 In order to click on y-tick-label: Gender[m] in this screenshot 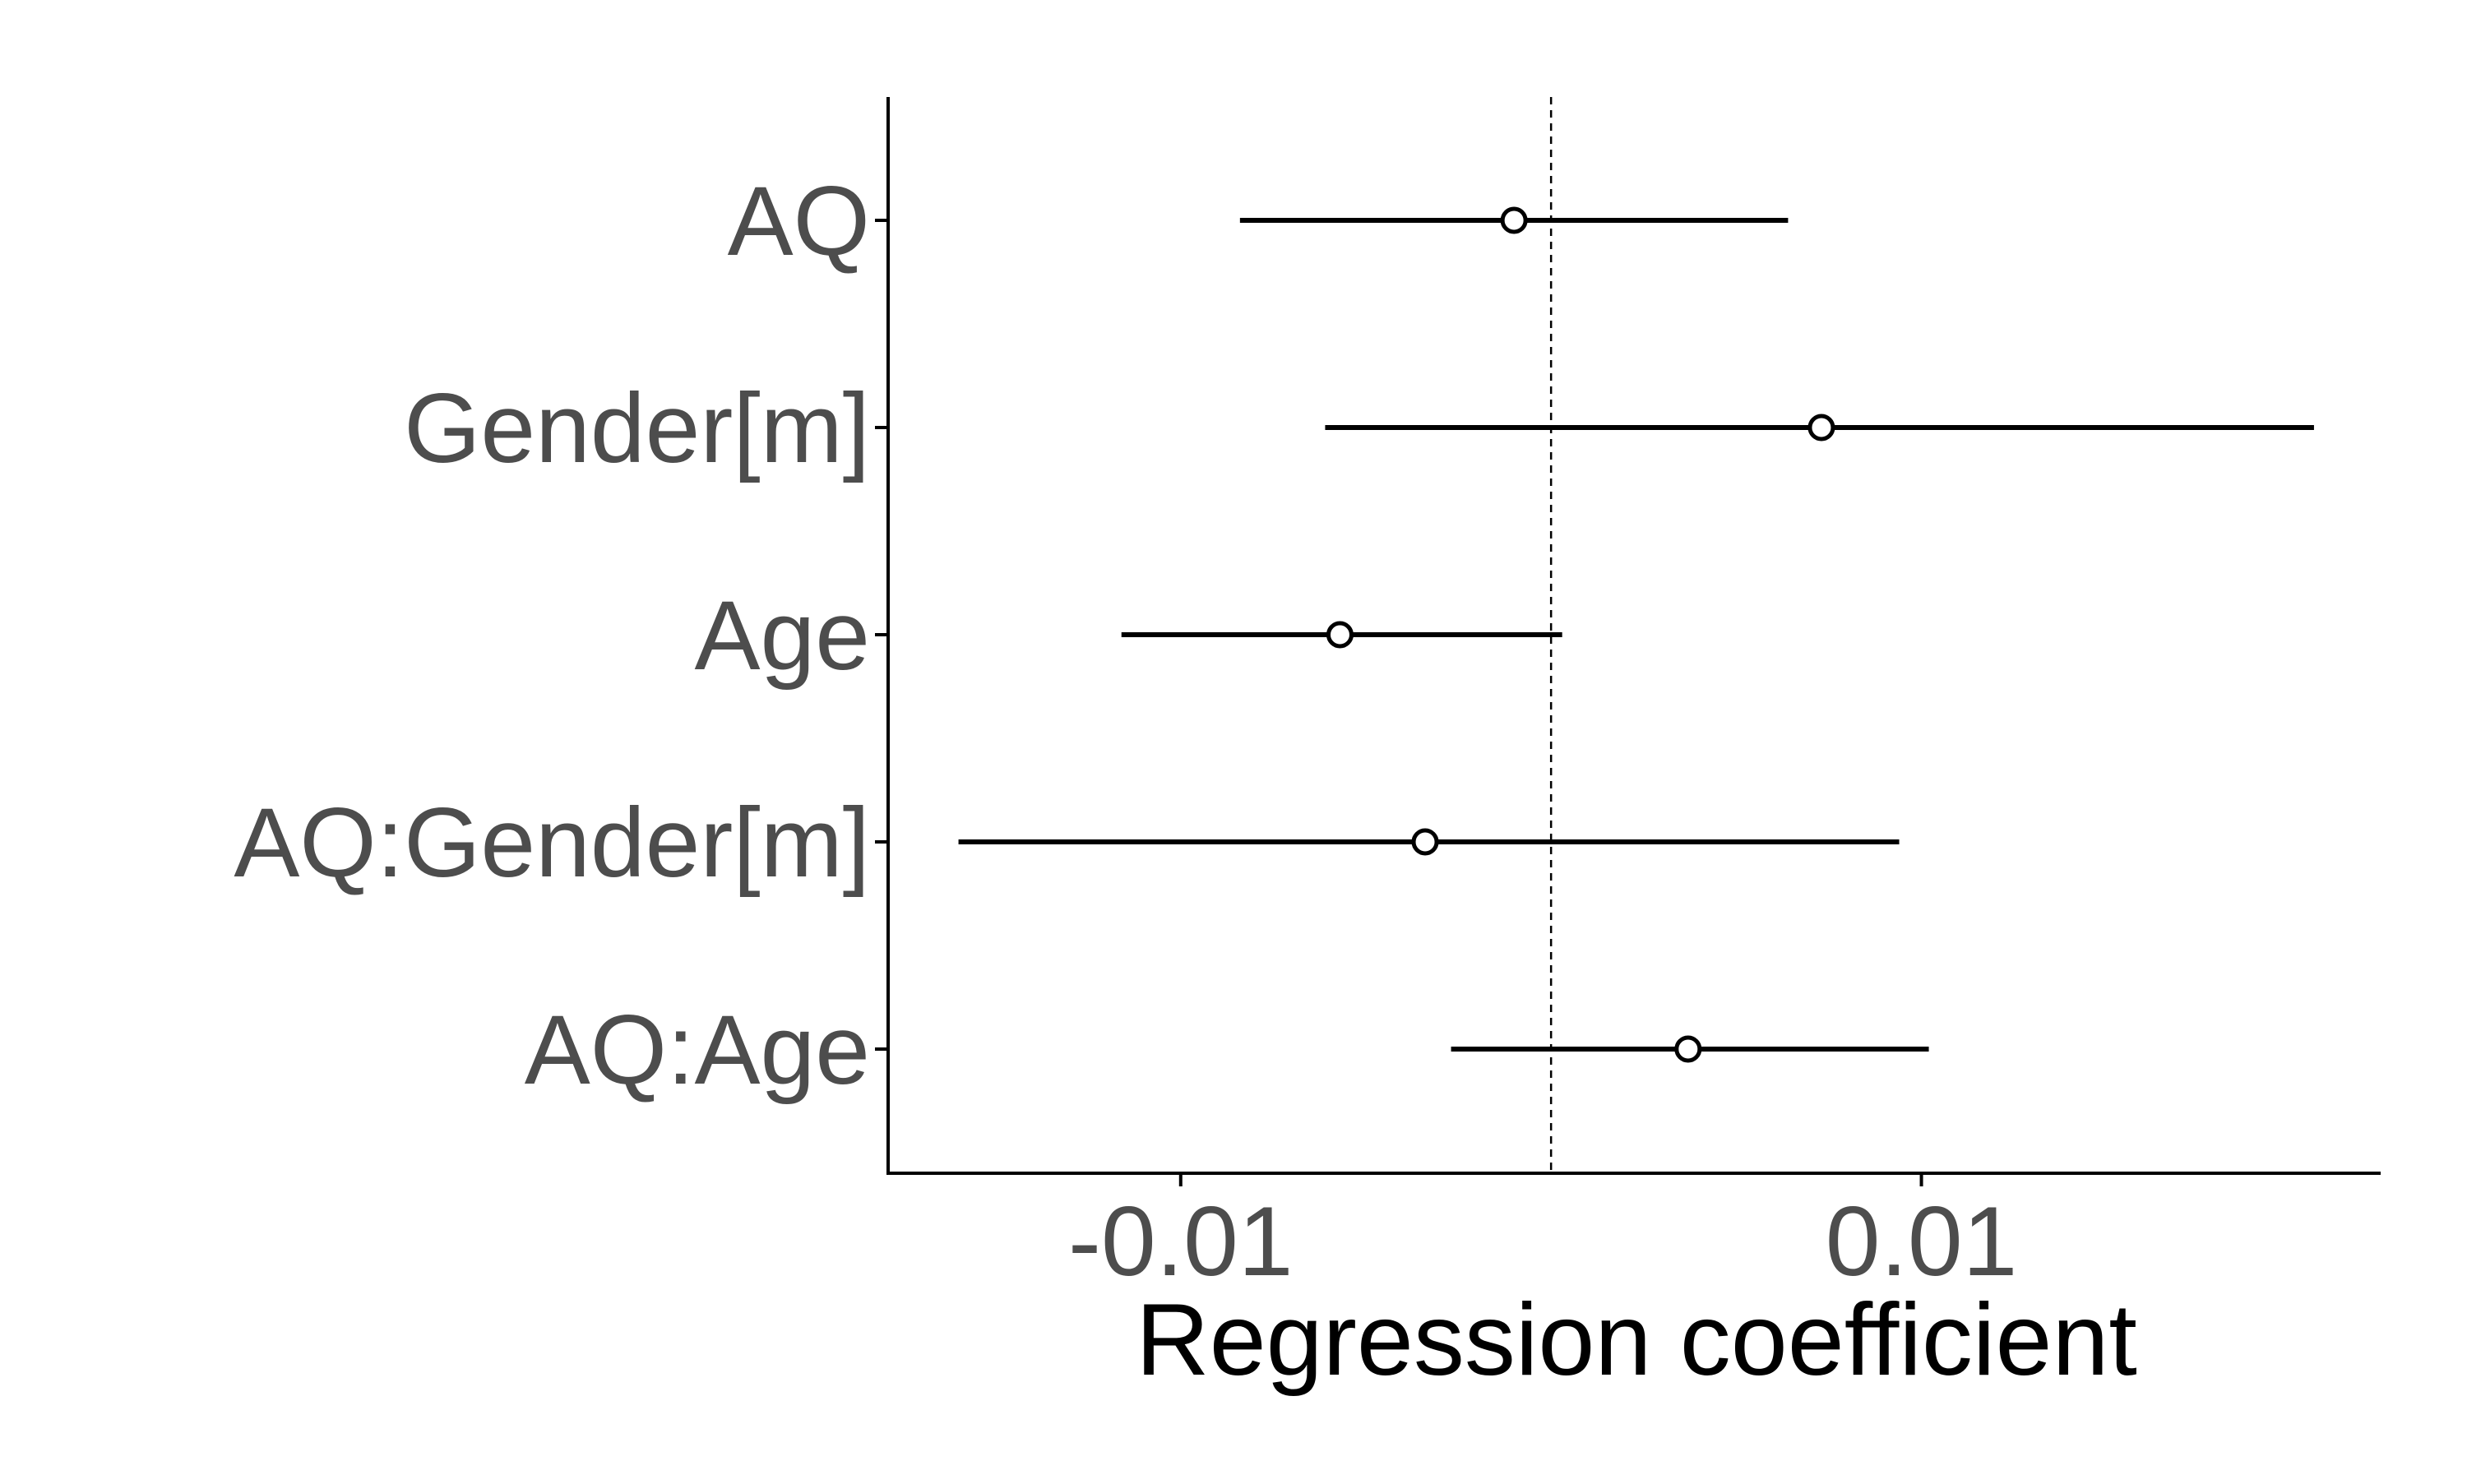, I will do `click(637, 428)`.